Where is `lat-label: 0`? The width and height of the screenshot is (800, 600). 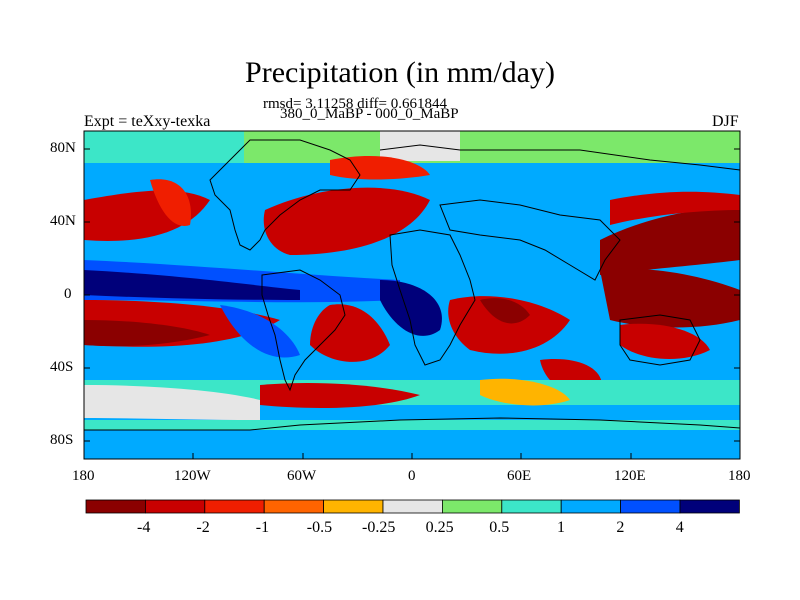 lat-label: 0 is located at coordinates (68, 294).